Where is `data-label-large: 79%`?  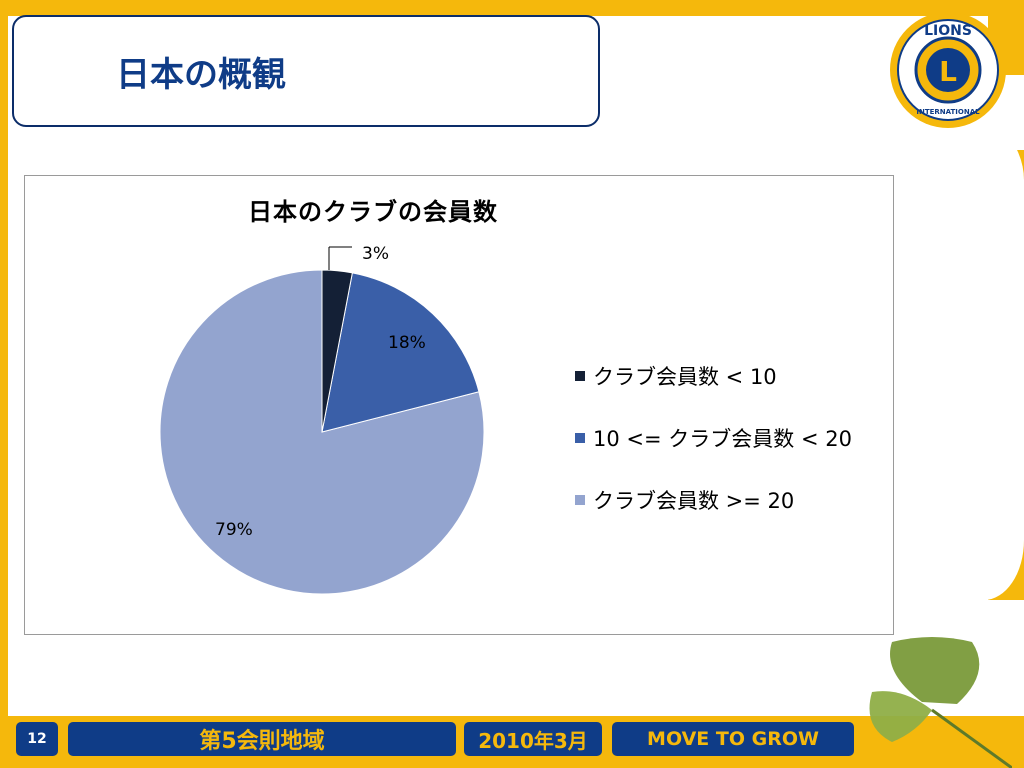
data-label-large: 79% is located at coordinates (234, 530).